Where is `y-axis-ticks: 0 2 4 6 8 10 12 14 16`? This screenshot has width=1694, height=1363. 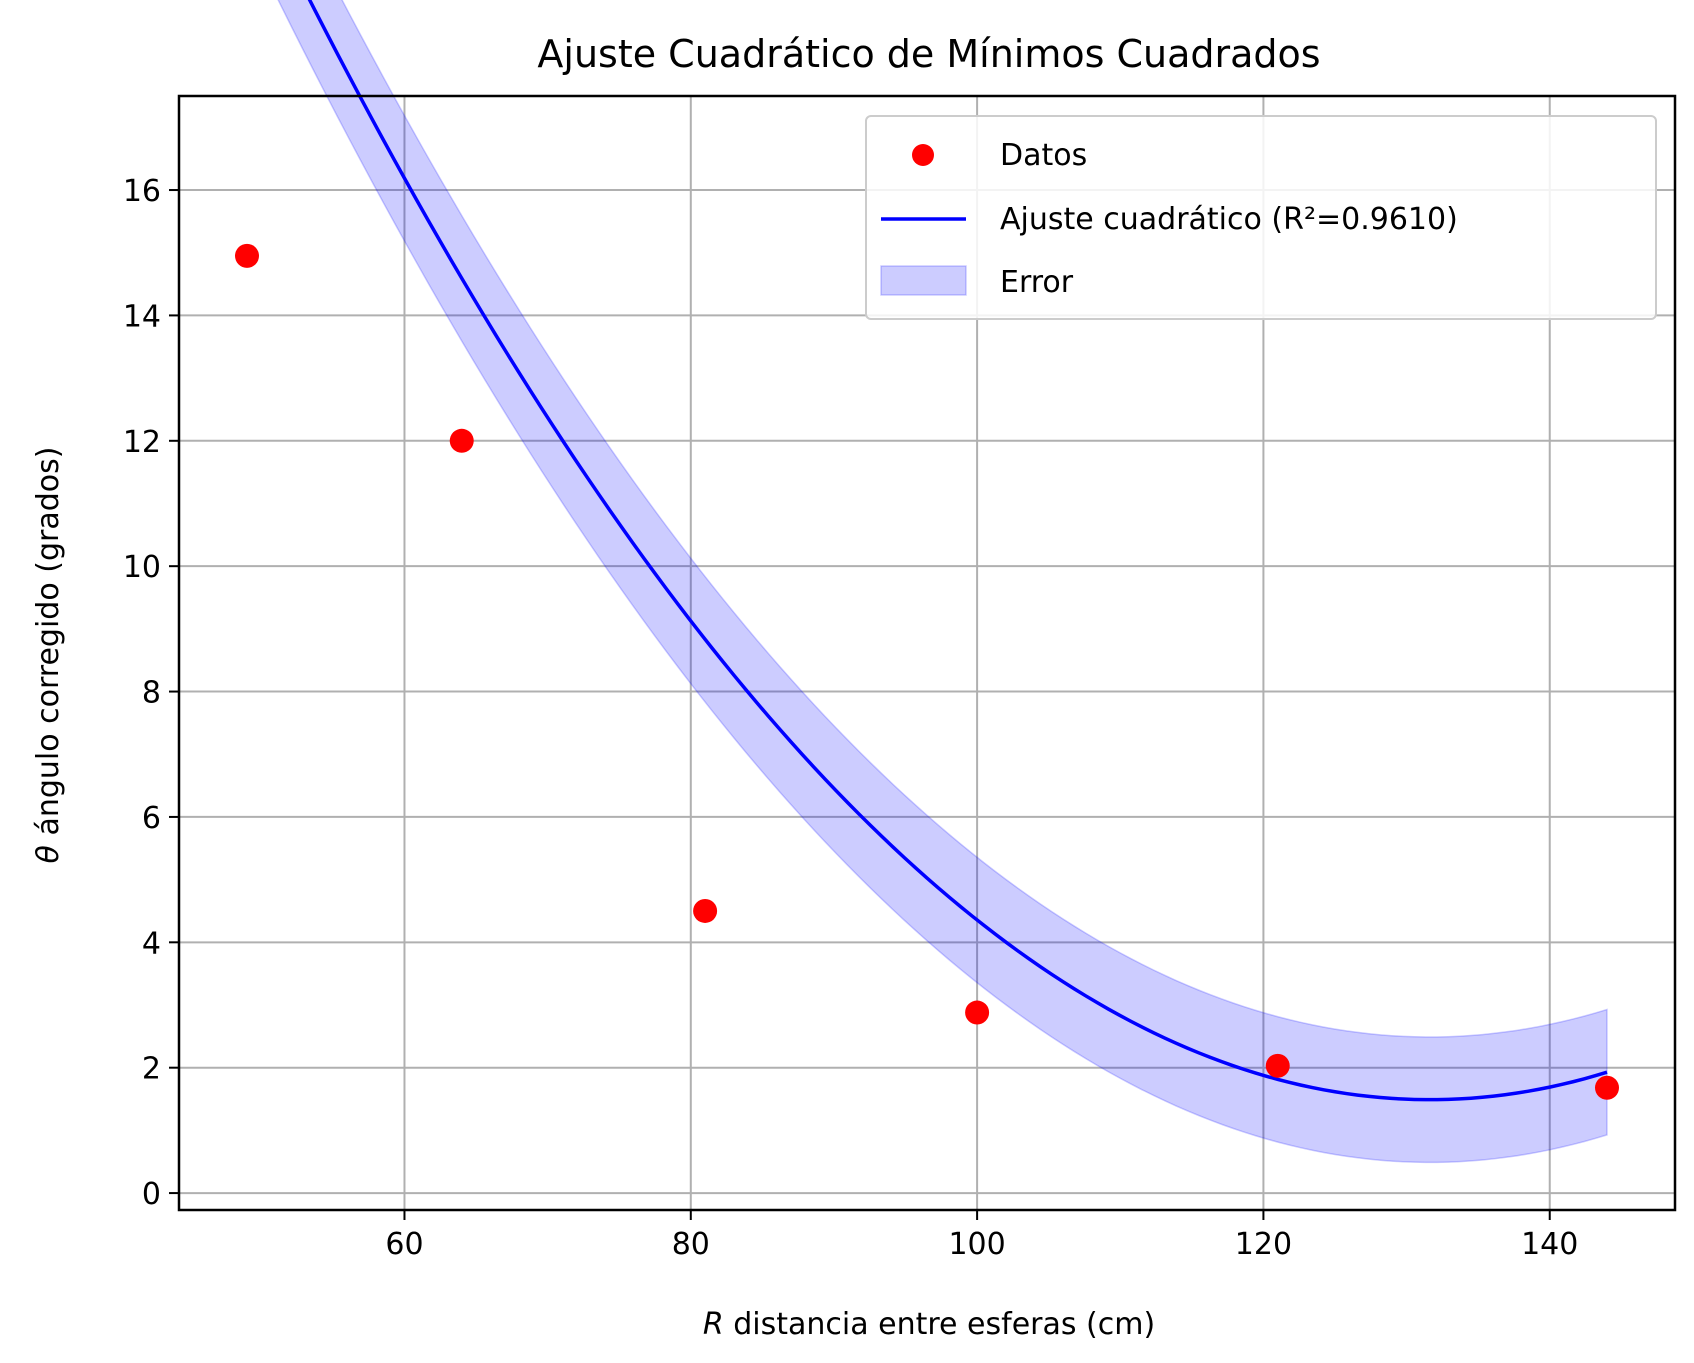 y-axis-ticks: 0 2 4 6 8 10 12 14 16 is located at coordinates (151, 693).